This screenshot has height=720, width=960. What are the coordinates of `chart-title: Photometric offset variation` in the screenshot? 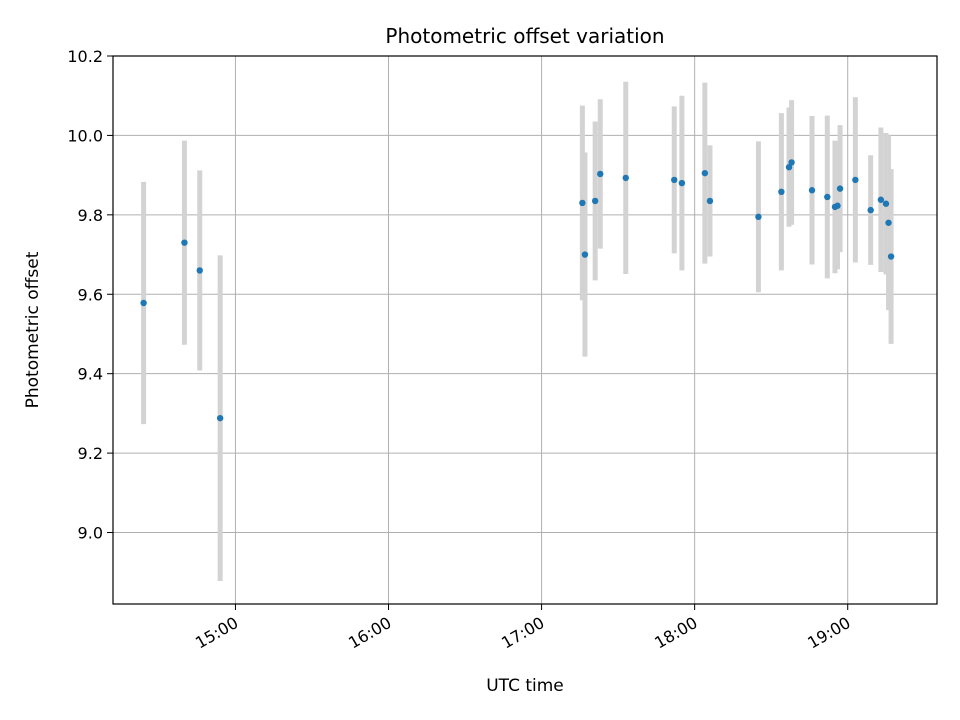 It's located at (524, 36).